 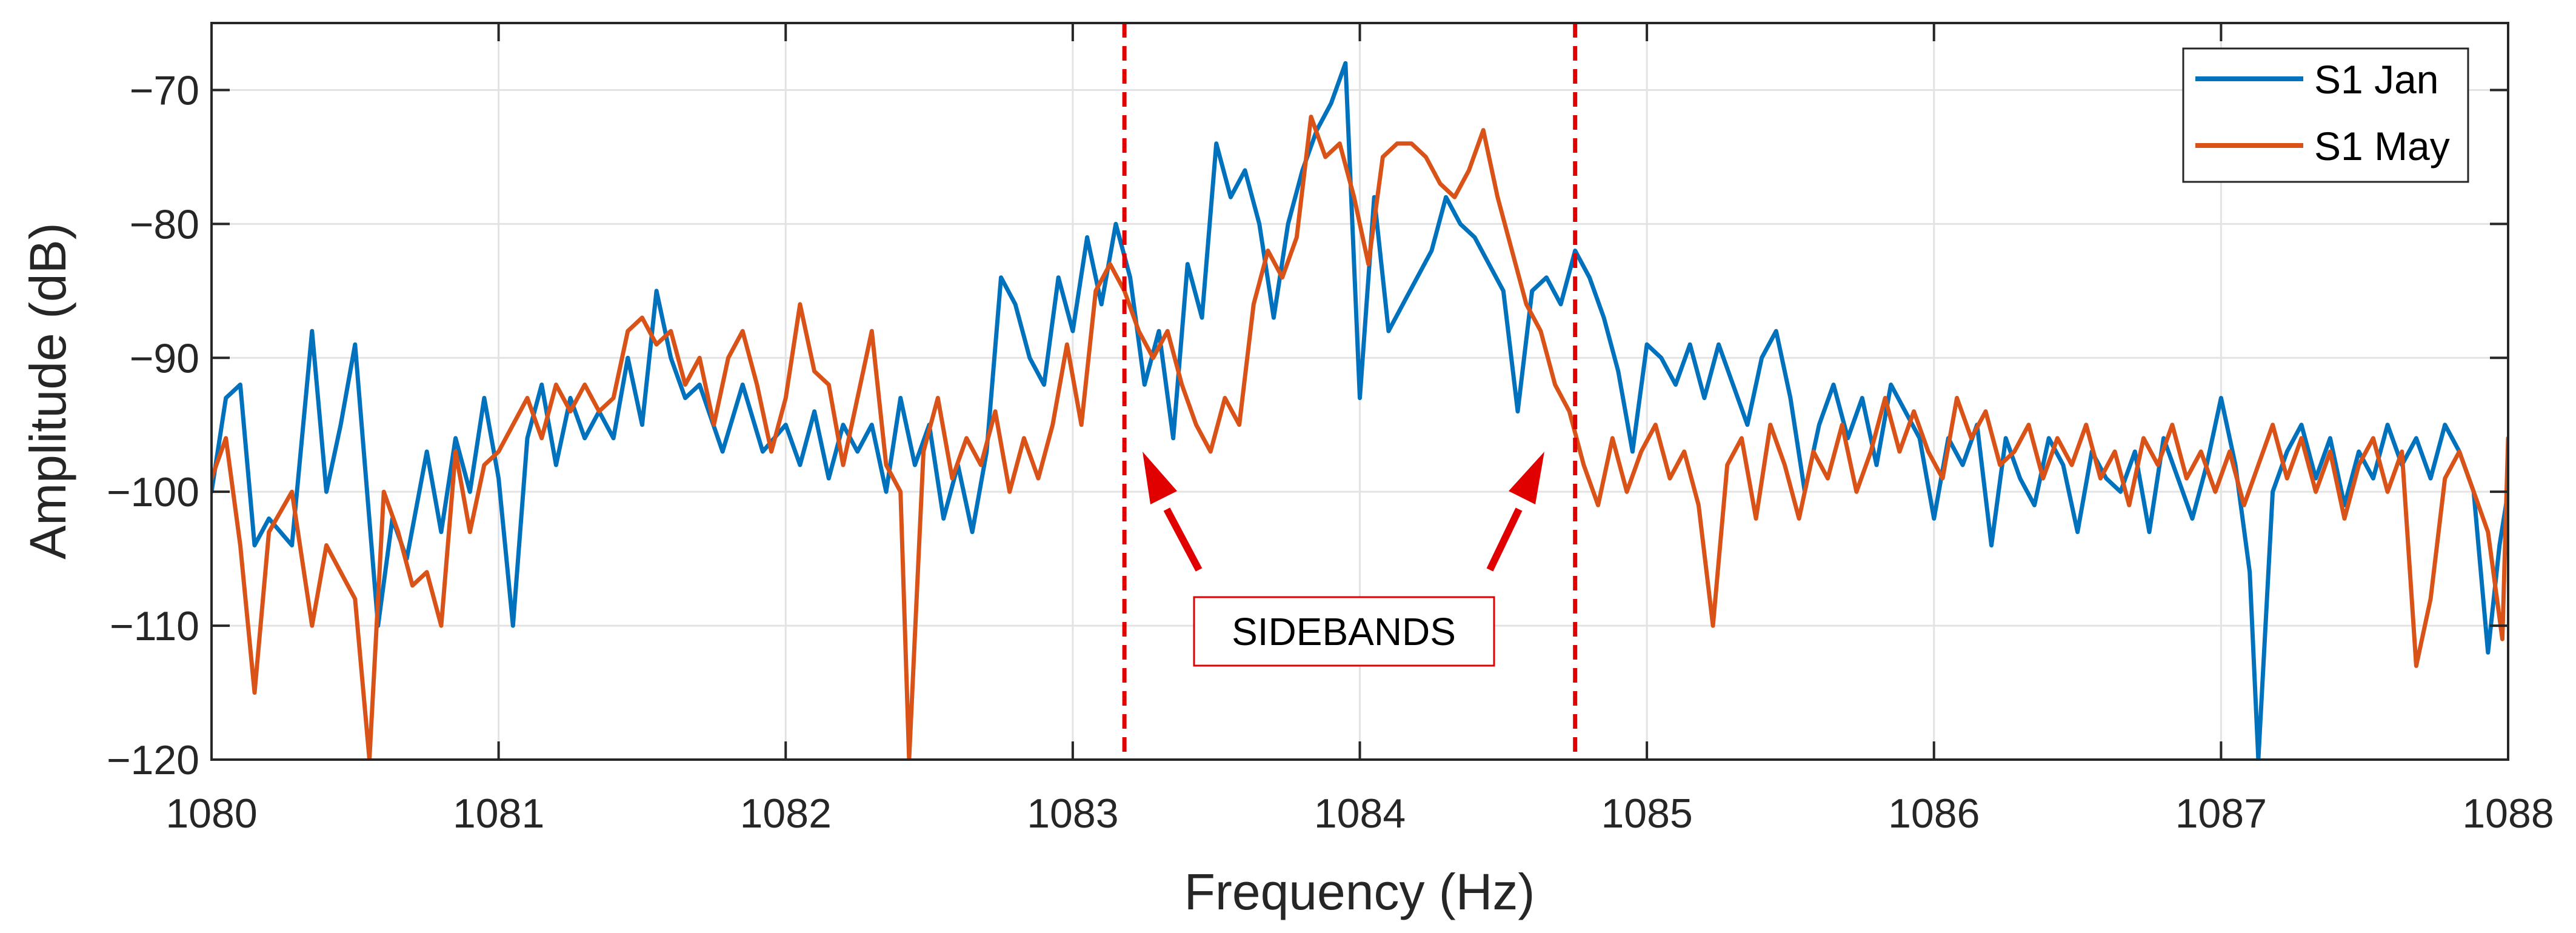 What do you see at coordinates (153, 492) in the screenshot?
I see `y-tick-label: −100` at bounding box center [153, 492].